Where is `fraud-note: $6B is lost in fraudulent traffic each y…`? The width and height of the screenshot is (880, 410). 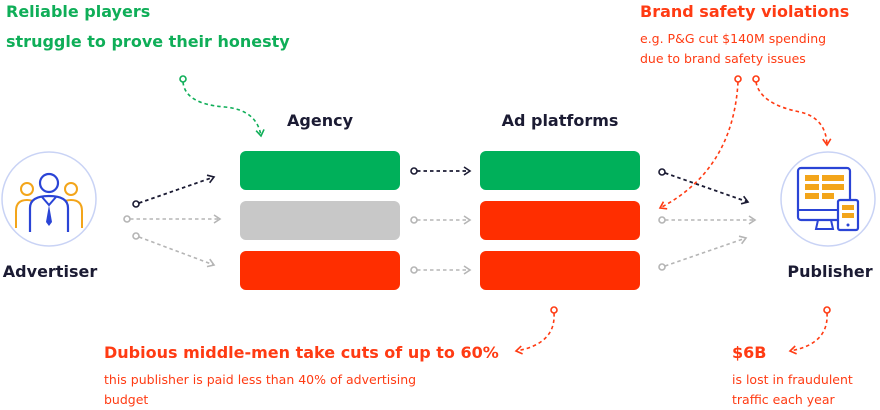 fraud-note: $6B is lost in fraudulent traffic each y… is located at coordinates (792, 376).